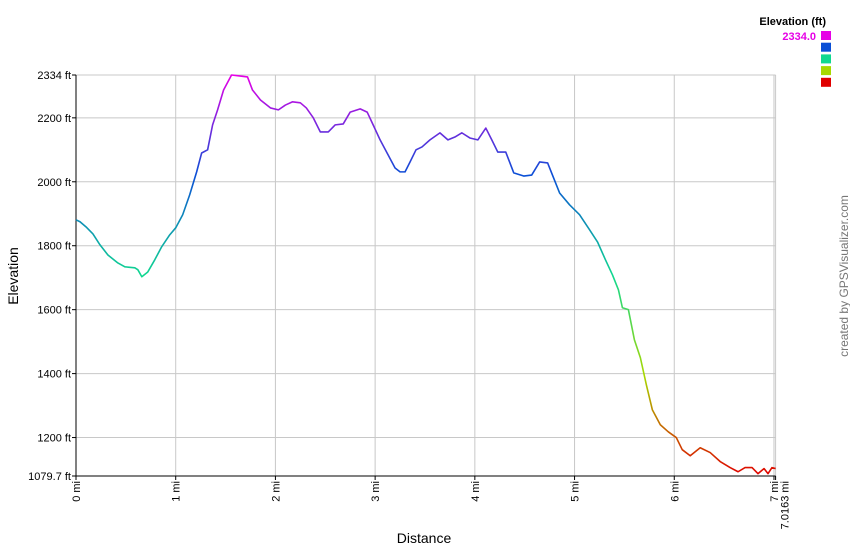 The width and height of the screenshot is (850, 550). I want to click on y-tick-label: 1600 ft, so click(54, 311).